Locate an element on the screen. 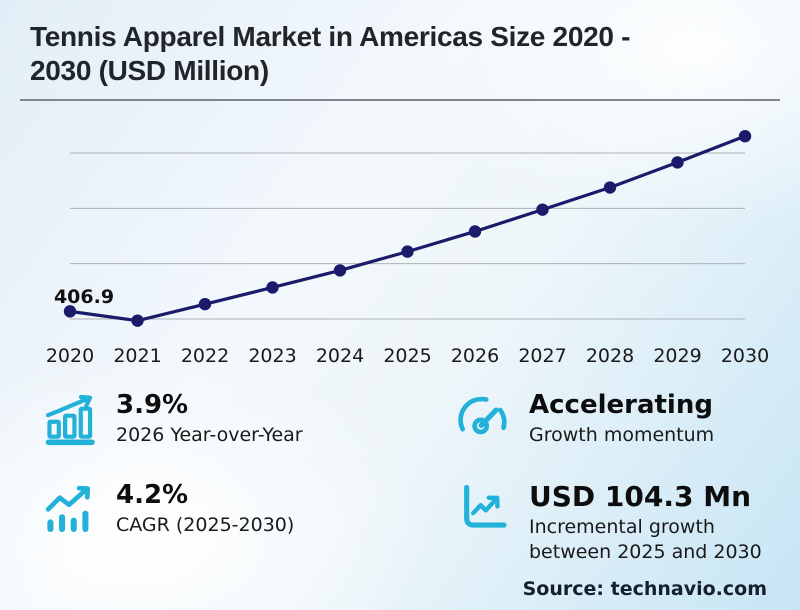 This screenshot has width=800, height=610. stat-momentum-label: Growth momentum is located at coordinates (622, 435).